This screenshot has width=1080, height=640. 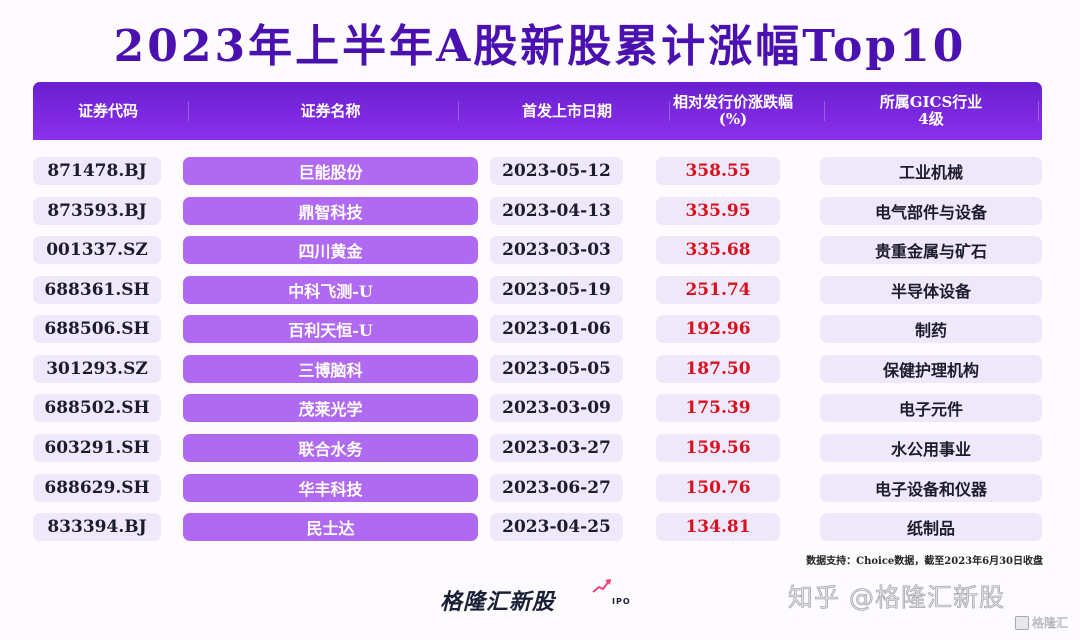 I want to click on table-row: 688361.SH 中科飞测-U 2023-05-19 251.74 半导体设备, so click(x=540, y=290).